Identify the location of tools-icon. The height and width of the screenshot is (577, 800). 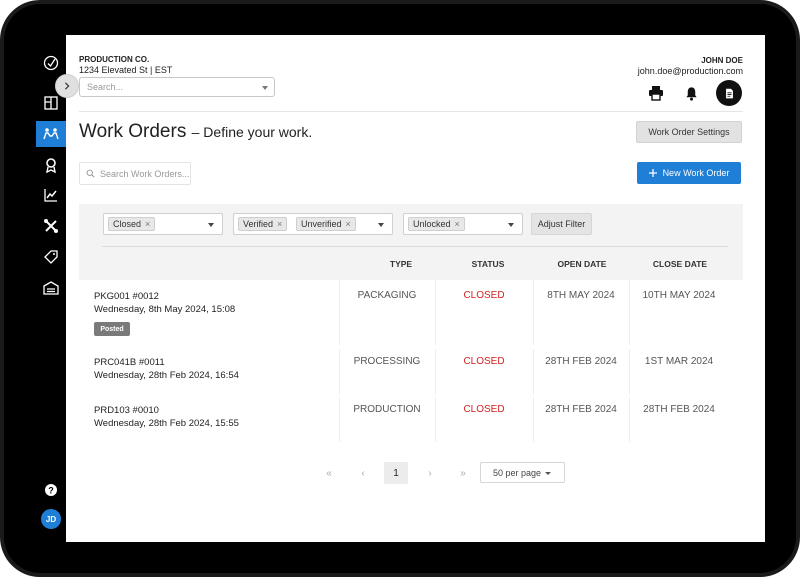
(51, 226).